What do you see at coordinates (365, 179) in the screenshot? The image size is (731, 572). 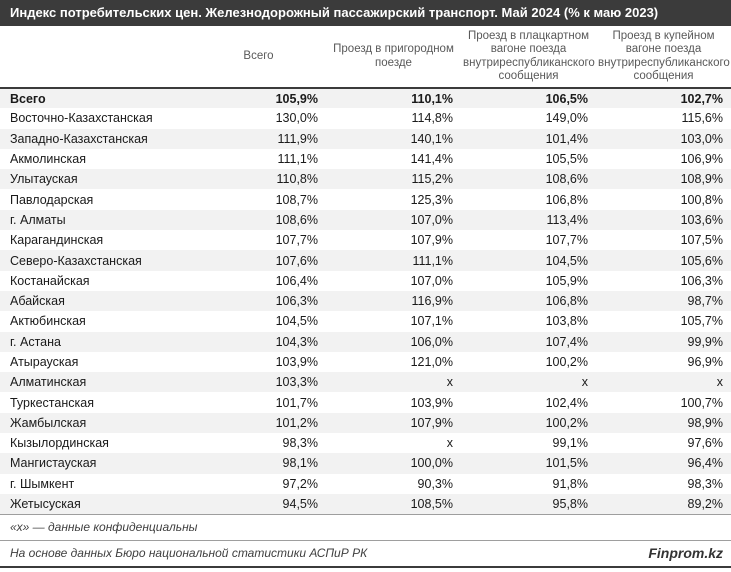 I see `table-row: Улытауская 110,8% 115,2% 108,6% 108,9%` at bounding box center [365, 179].